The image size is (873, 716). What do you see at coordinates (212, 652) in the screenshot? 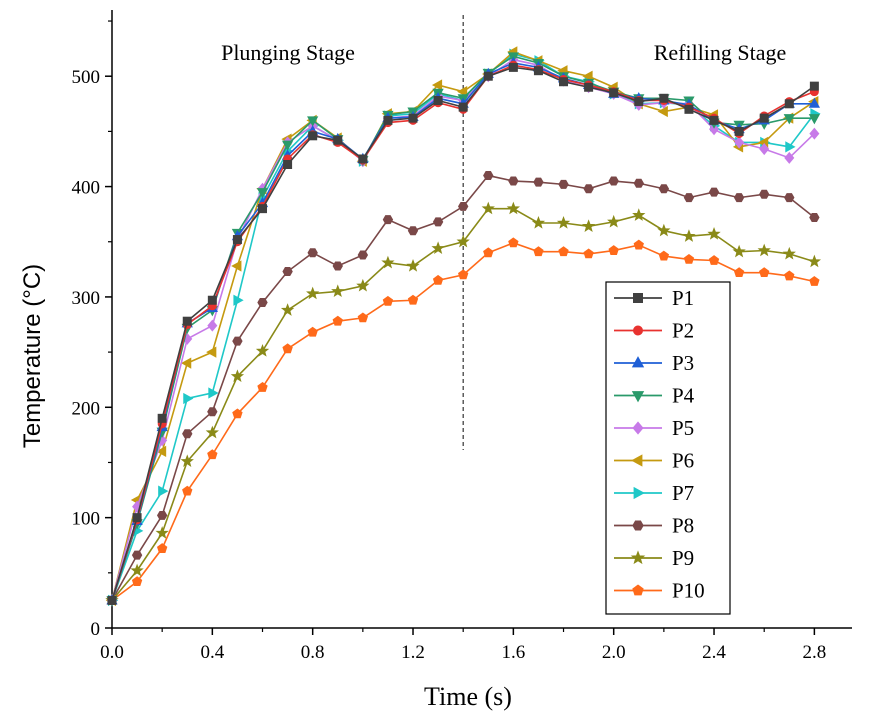
I see `x-tick-label: 0.4` at bounding box center [212, 652].